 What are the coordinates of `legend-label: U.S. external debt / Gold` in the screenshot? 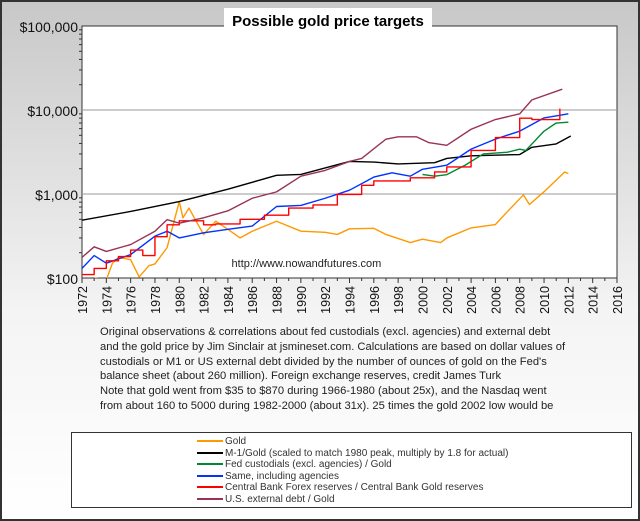 It's located at (280, 499).